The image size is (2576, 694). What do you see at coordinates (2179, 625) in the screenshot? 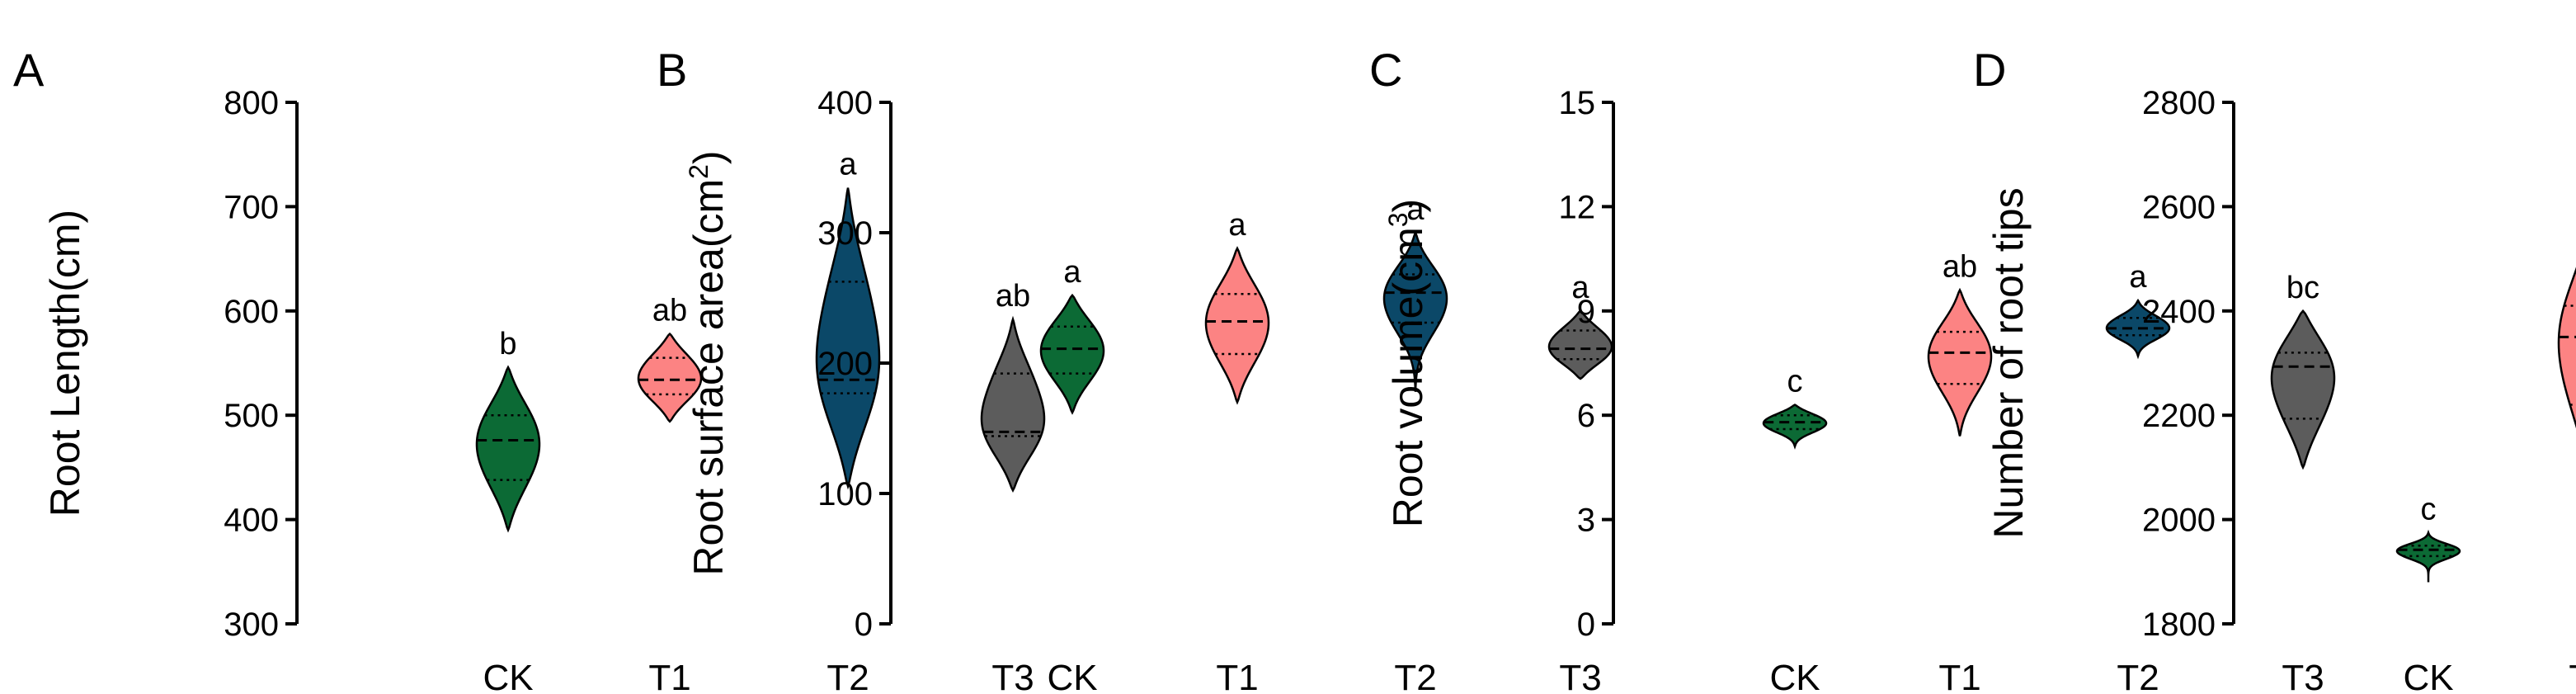
I see `y-tick-label: 1800` at bounding box center [2179, 625].